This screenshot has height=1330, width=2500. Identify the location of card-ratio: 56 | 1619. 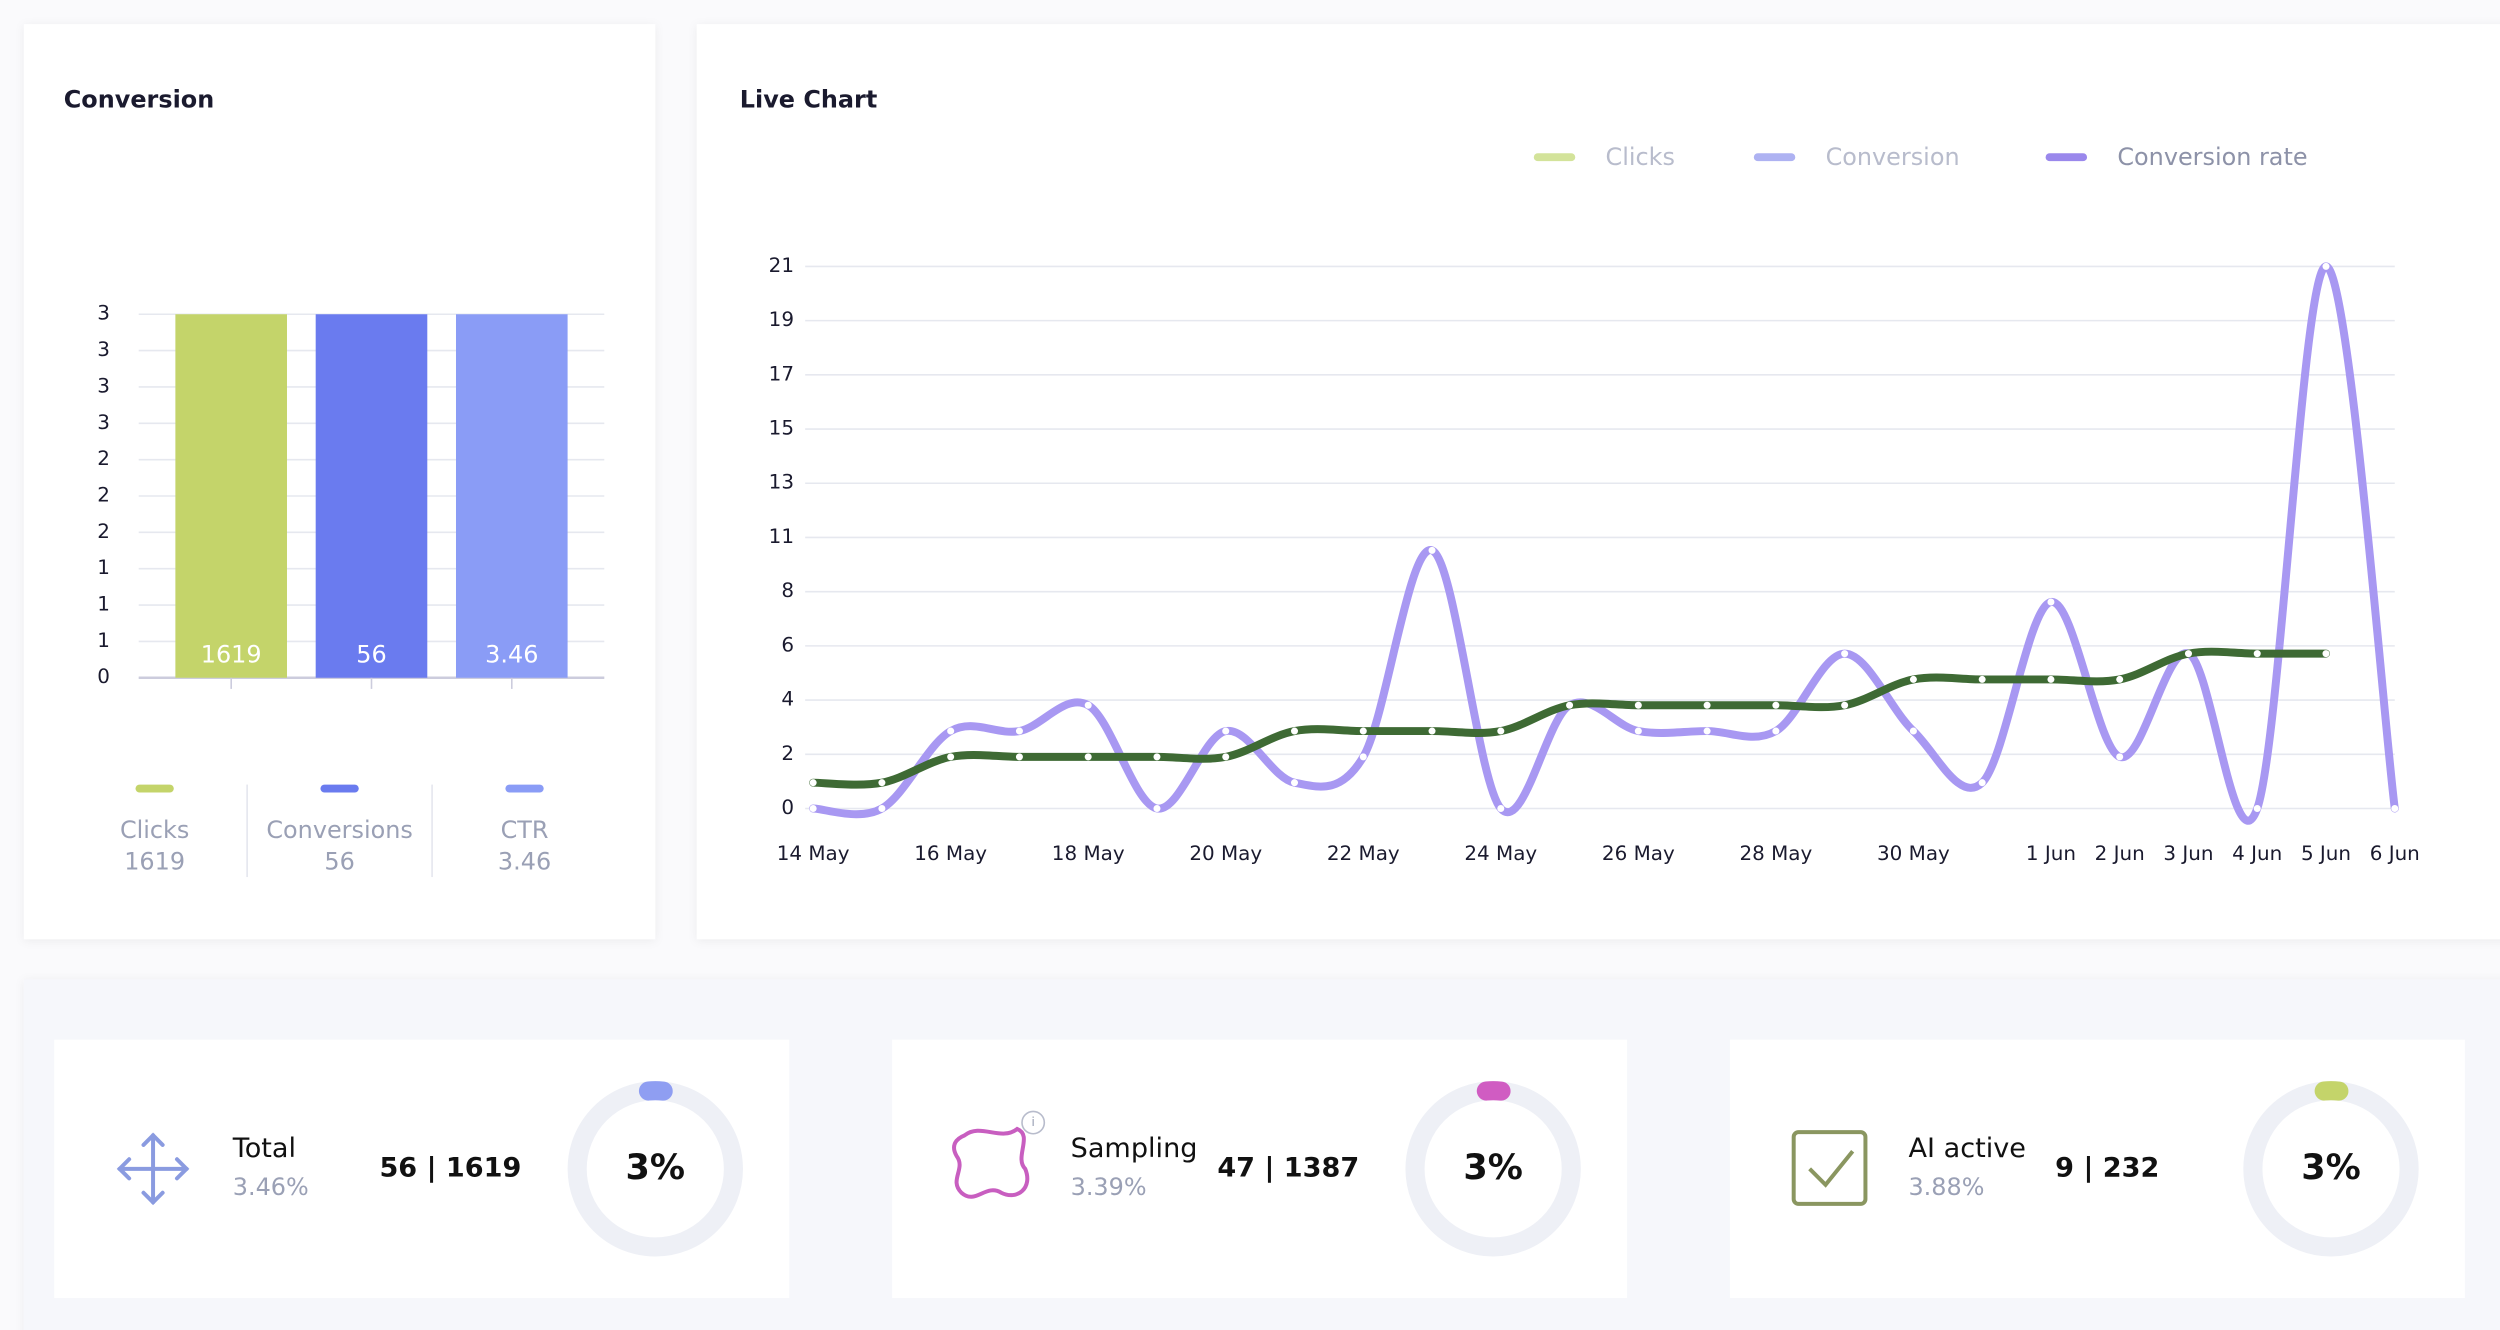
(450, 1167).